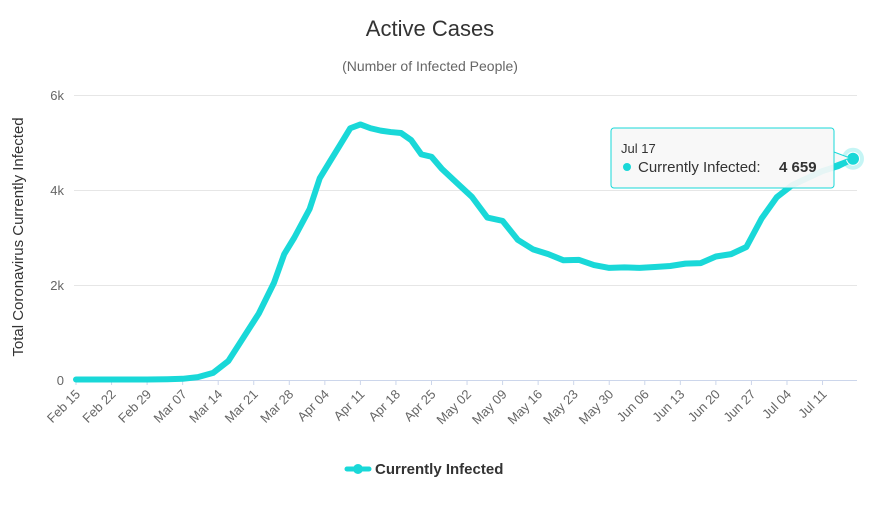 The width and height of the screenshot is (872, 521). I want to click on legend-item-currently-infected: Currently Infected, so click(439, 469).